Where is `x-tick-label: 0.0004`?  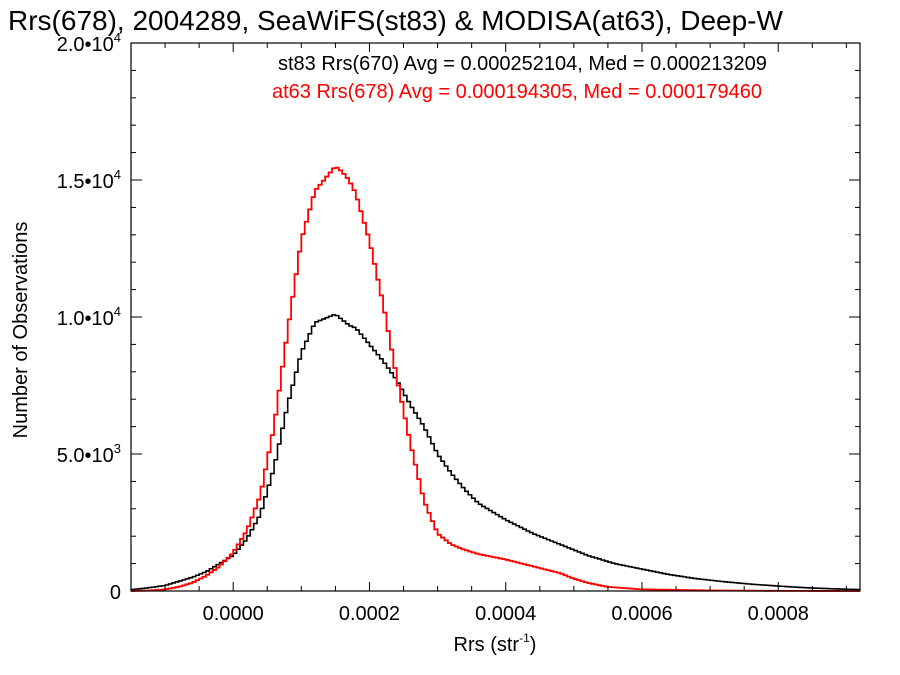
x-tick-label: 0.0004 is located at coordinates (505, 614).